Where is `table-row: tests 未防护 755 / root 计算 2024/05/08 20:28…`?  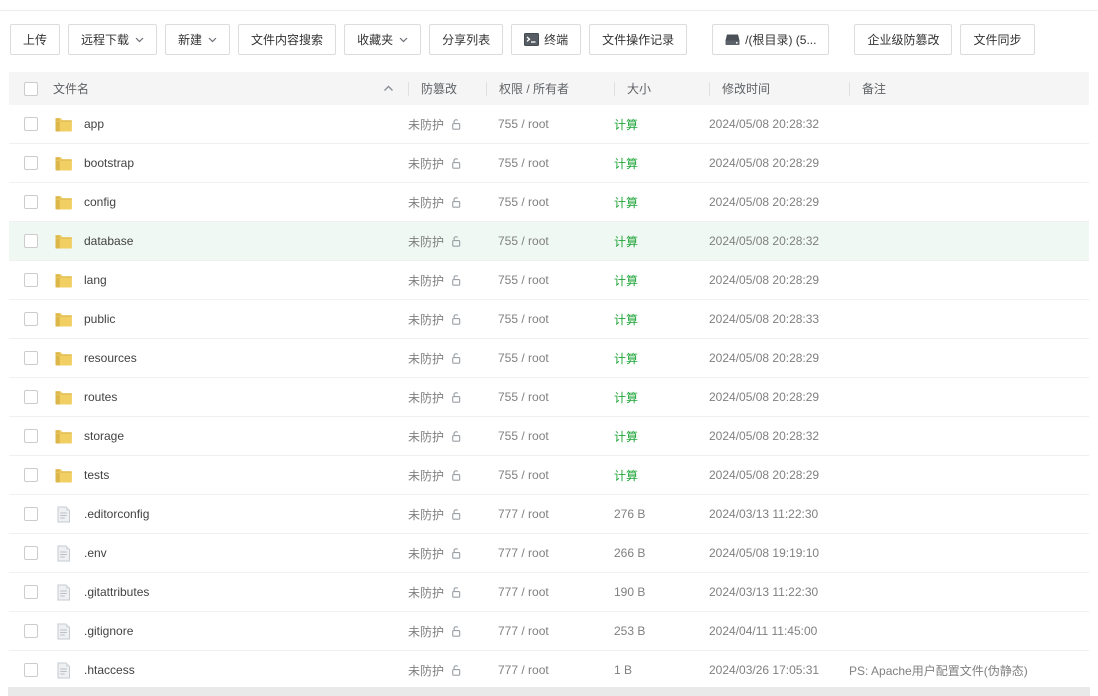
table-row: tests 未防护 755 / root 计算 2024/05/08 20:28… is located at coordinates (549, 475).